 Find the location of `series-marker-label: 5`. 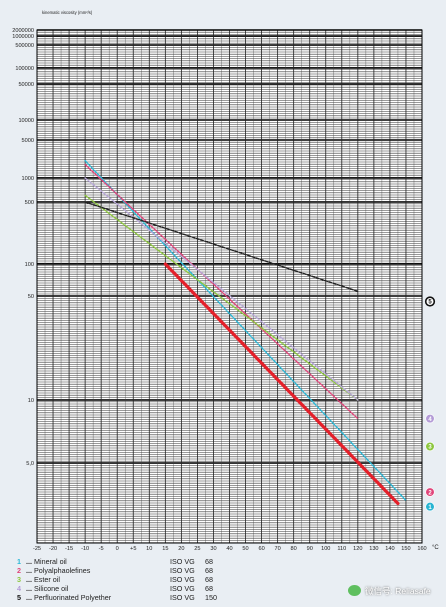

series-marker-label: 5 is located at coordinates (430, 303).